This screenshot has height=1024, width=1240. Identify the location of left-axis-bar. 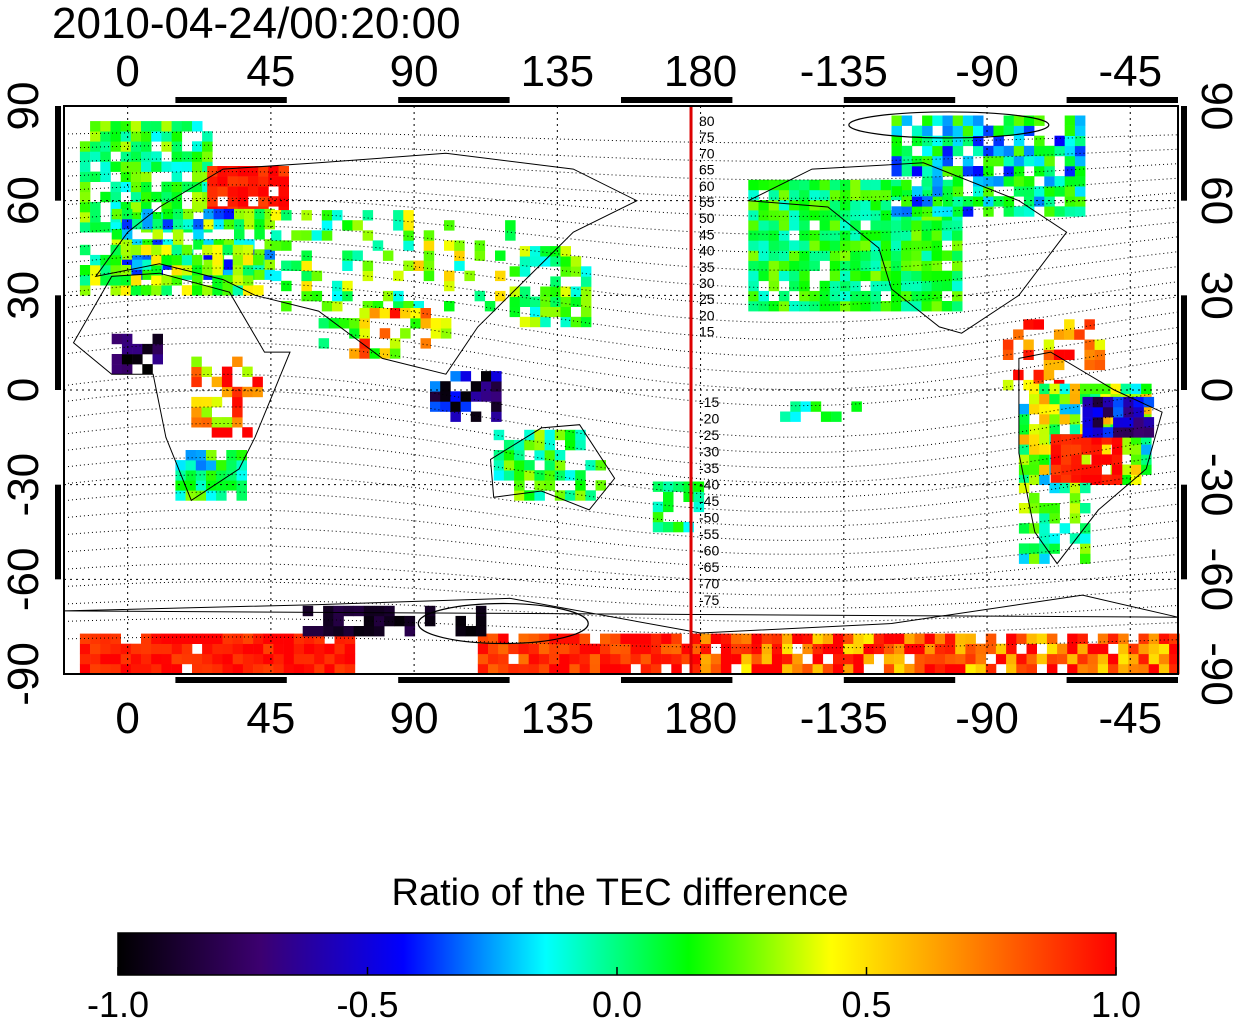
(58, 342).